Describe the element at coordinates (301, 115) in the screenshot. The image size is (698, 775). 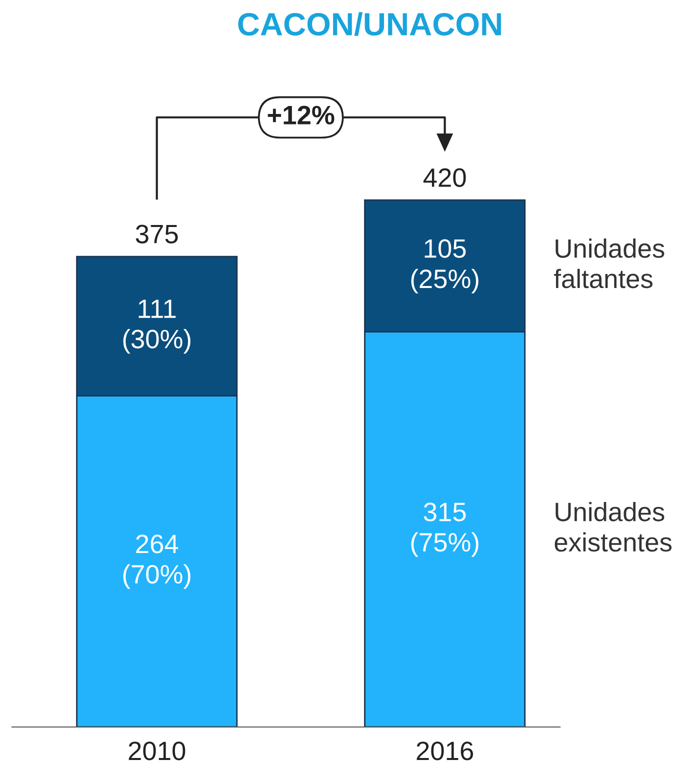
I see `text: +12%` at that location.